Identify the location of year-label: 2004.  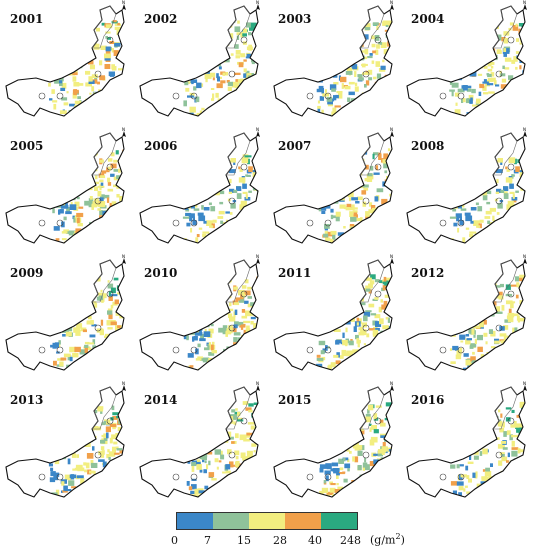
(428, 19).